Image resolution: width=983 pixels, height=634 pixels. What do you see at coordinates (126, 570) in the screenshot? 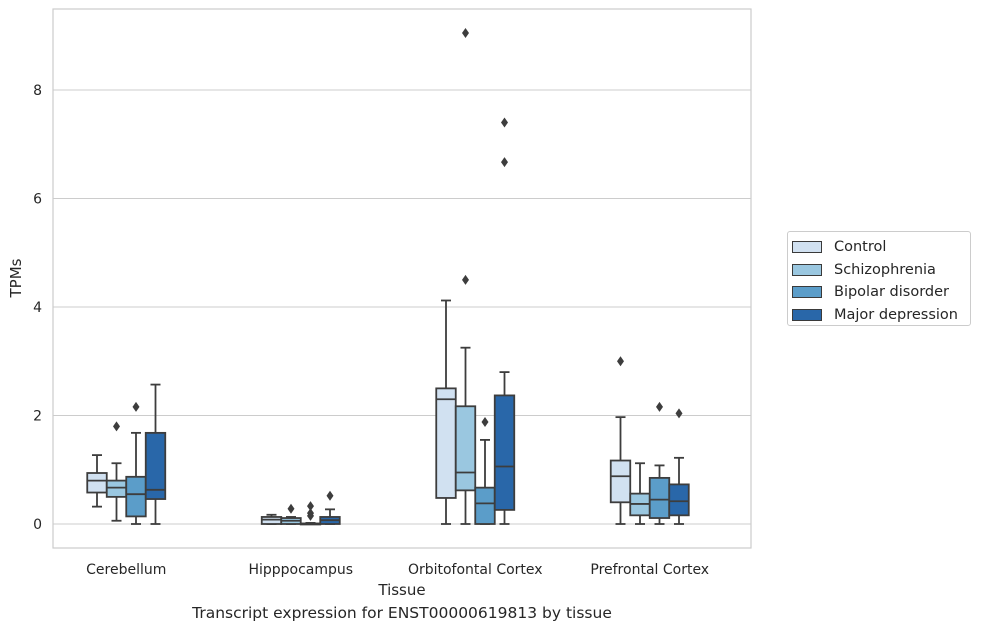
I see `x-tick-label: Cerebellum` at bounding box center [126, 570].